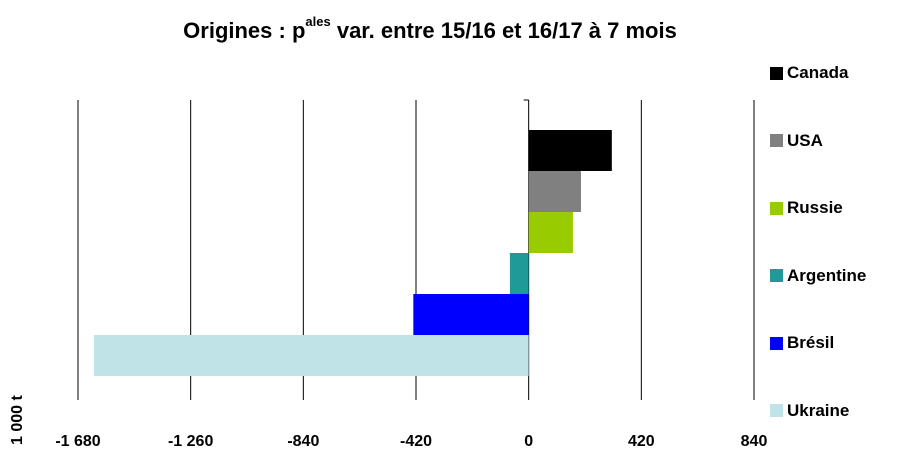 This screenshot has width=920, height=453. Describe the element at coordinates (303, 441) in the screenshot. I see `x-tick-label: -840` at that location.